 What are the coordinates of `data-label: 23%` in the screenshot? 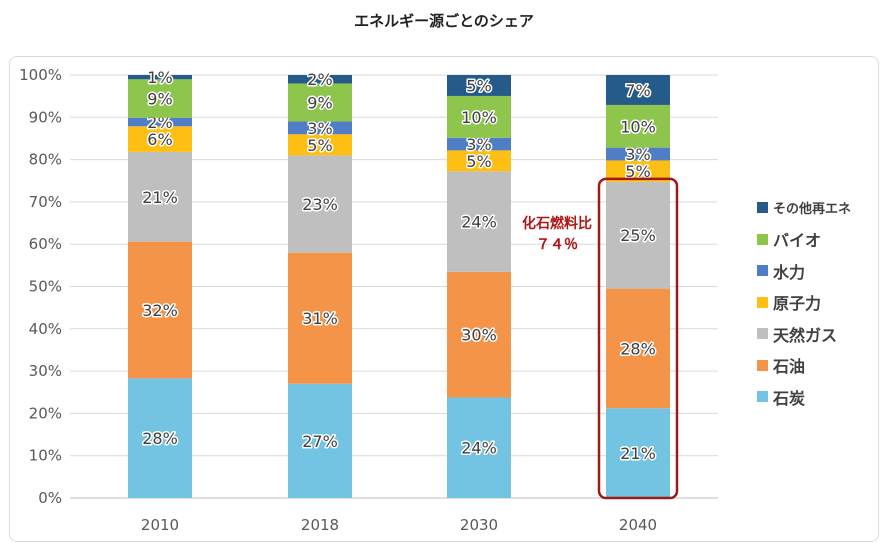 It's located at (320, 204).